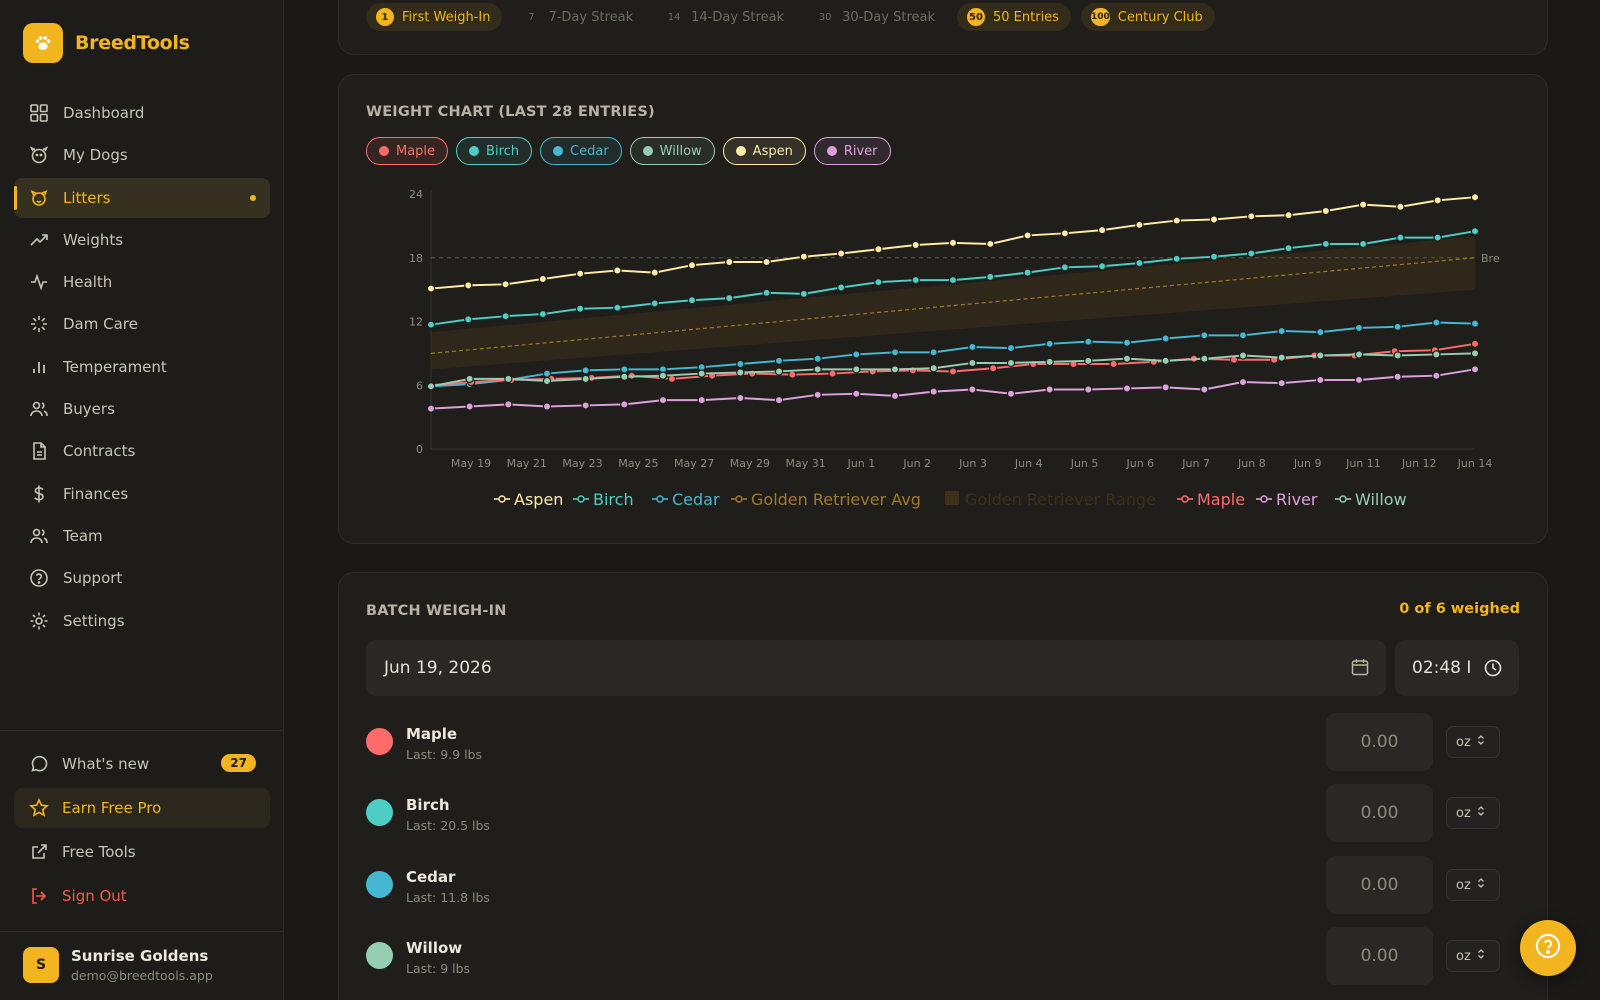 The height and width of the screenshot is (1000, 1600). I want to click on nav-item-team: Team, so click(142, 536).